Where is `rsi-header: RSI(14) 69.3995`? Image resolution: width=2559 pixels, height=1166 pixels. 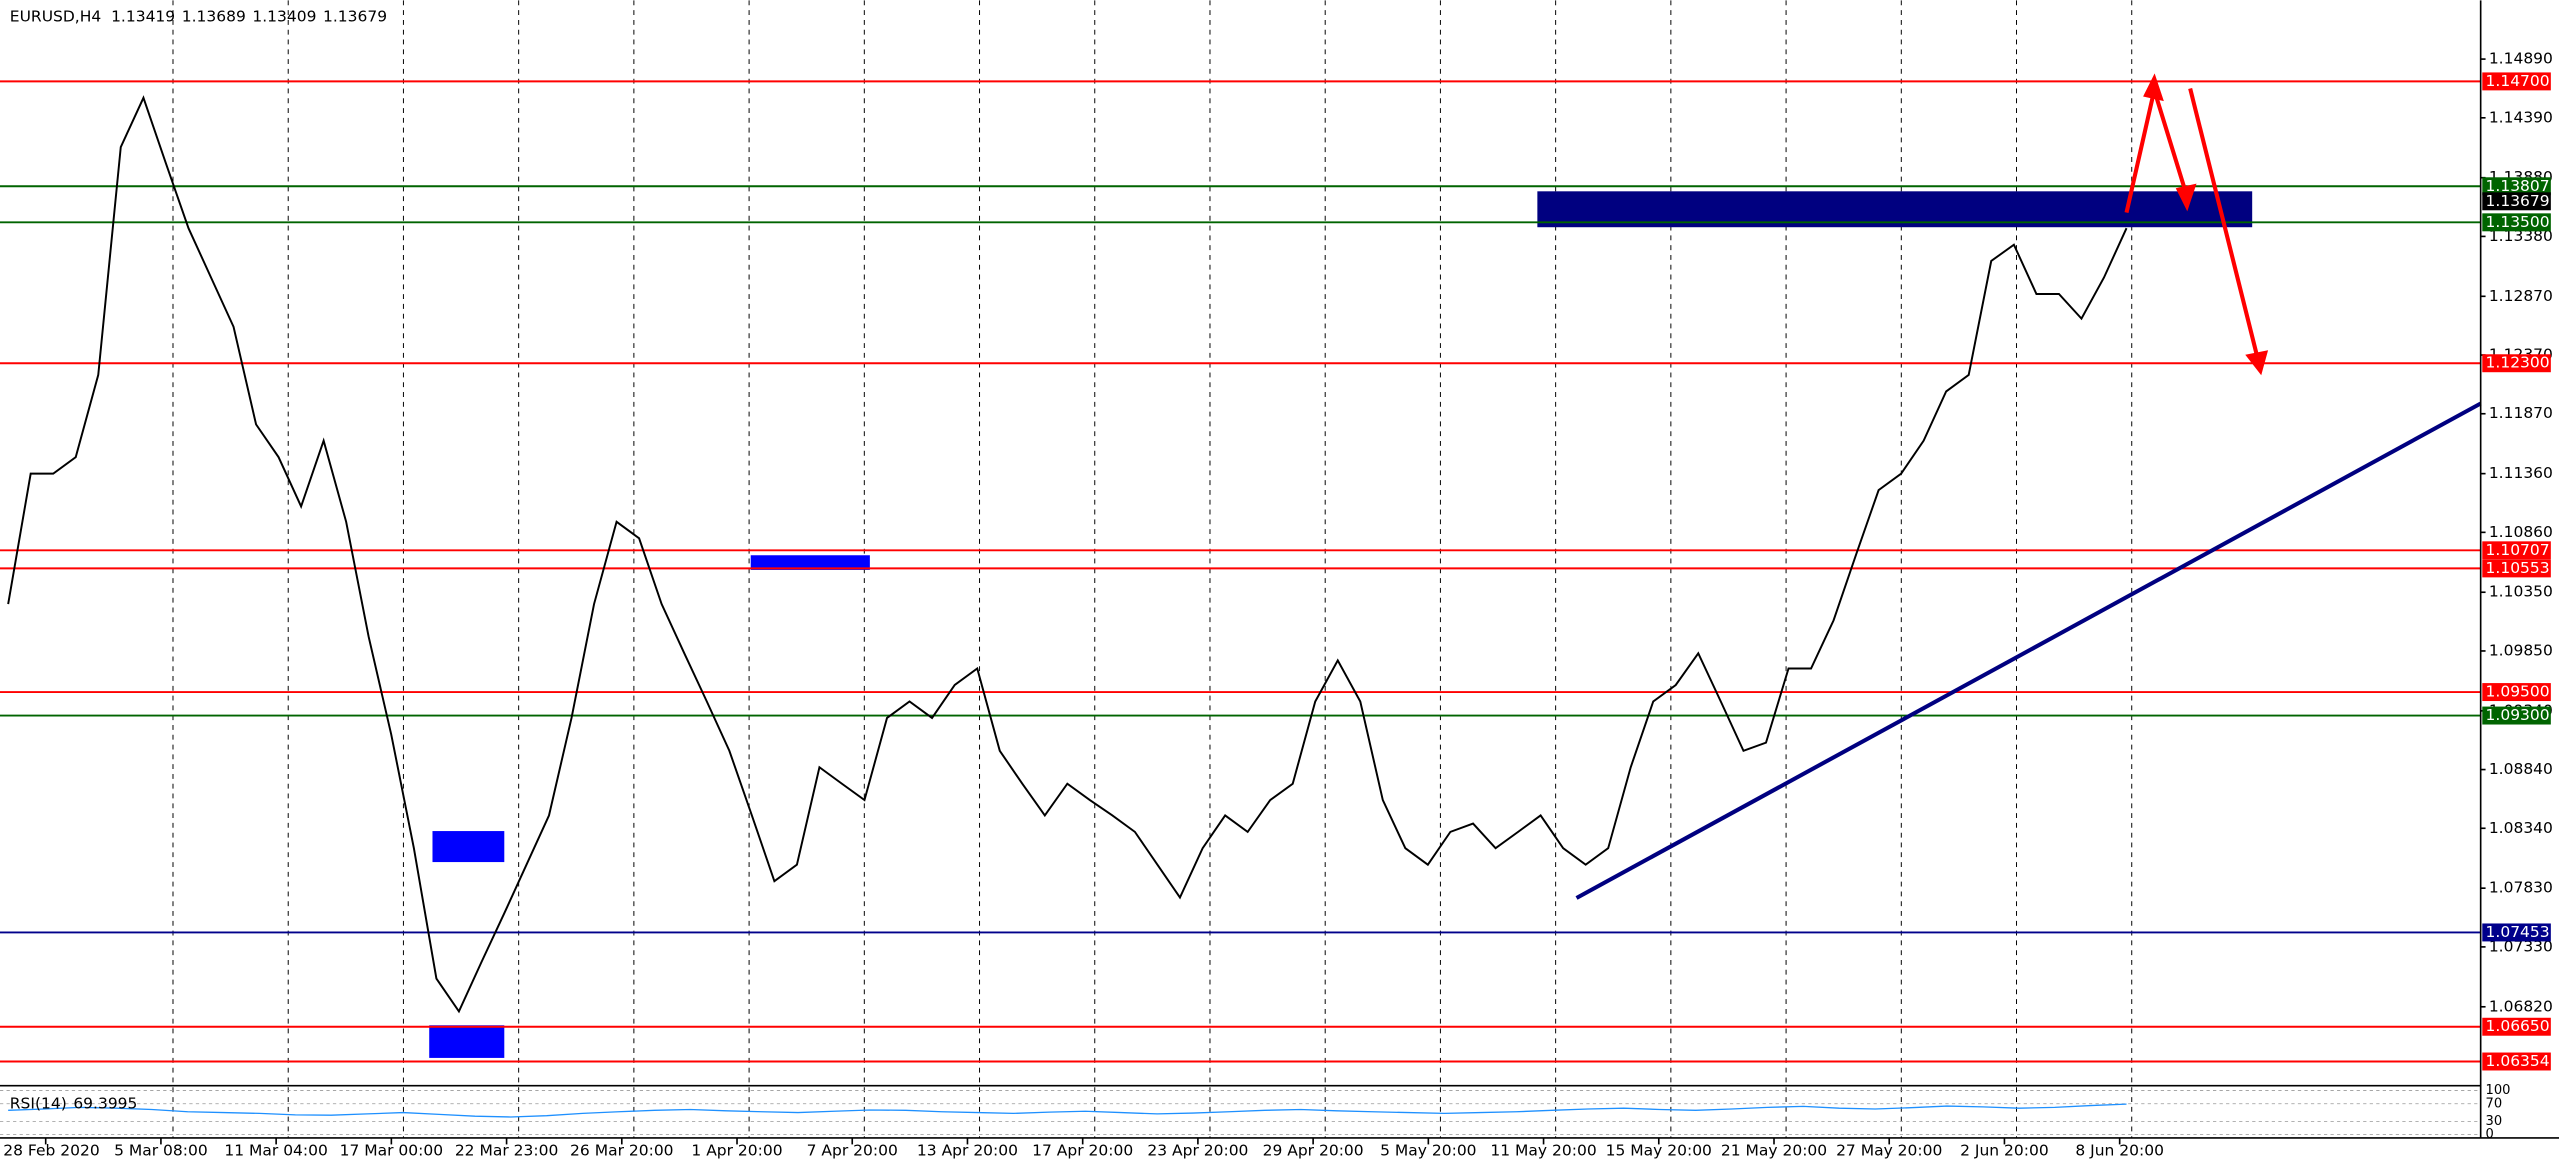 rsi-header: RSI(14) 69.3995 is located at coordinates (74, 1103).